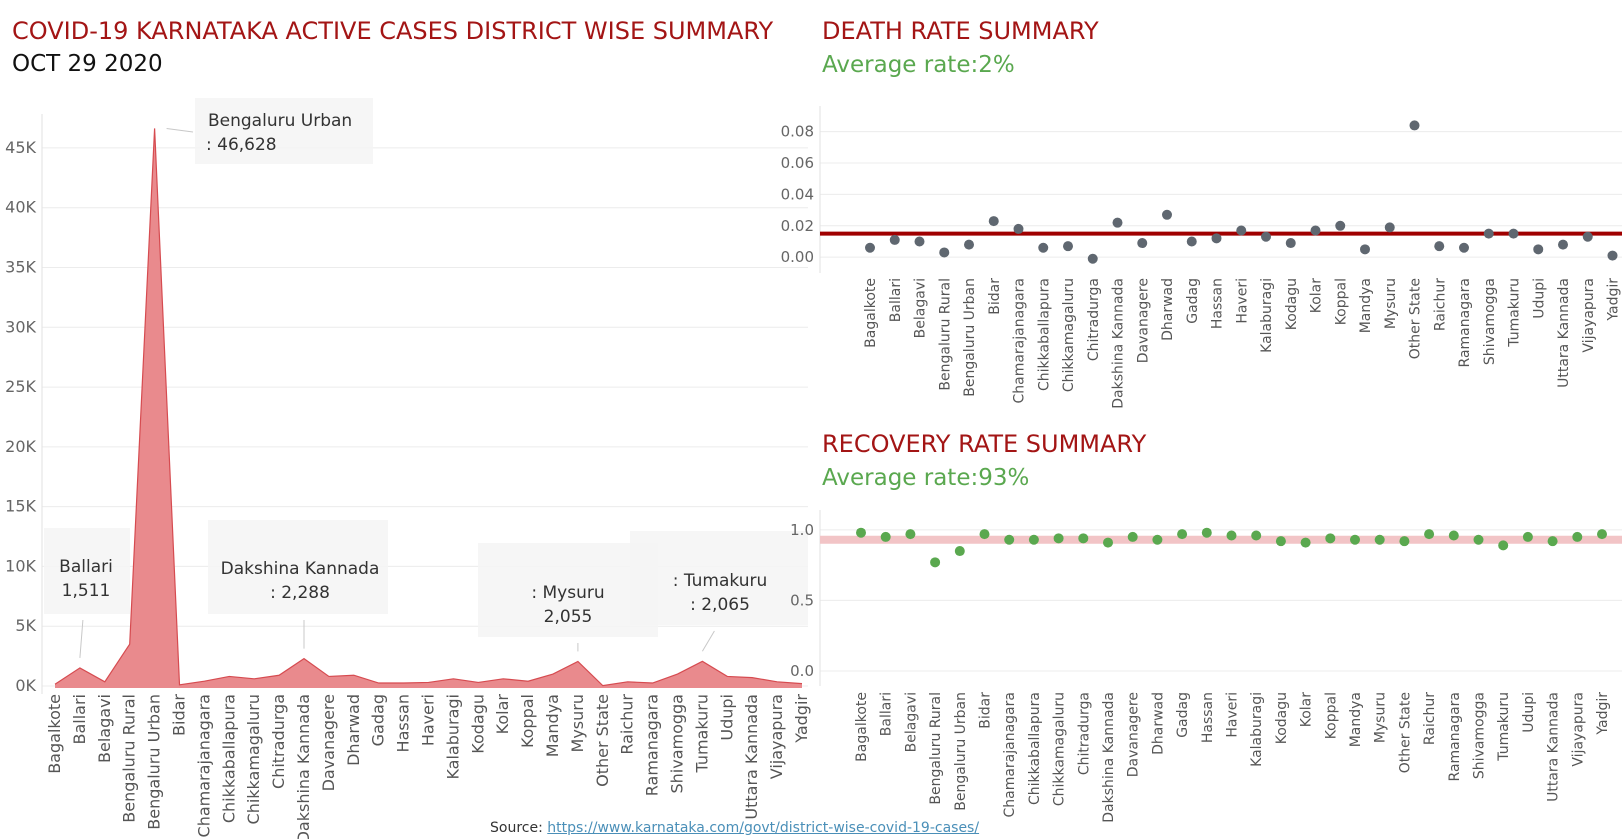 This screenshot has width=1624, height=839. What do you see at coordinates (1307, 710) in the screenshot?
I see `recovery-rate-x-tick-kolar: Kolar` at bounding box center [1307, 710].